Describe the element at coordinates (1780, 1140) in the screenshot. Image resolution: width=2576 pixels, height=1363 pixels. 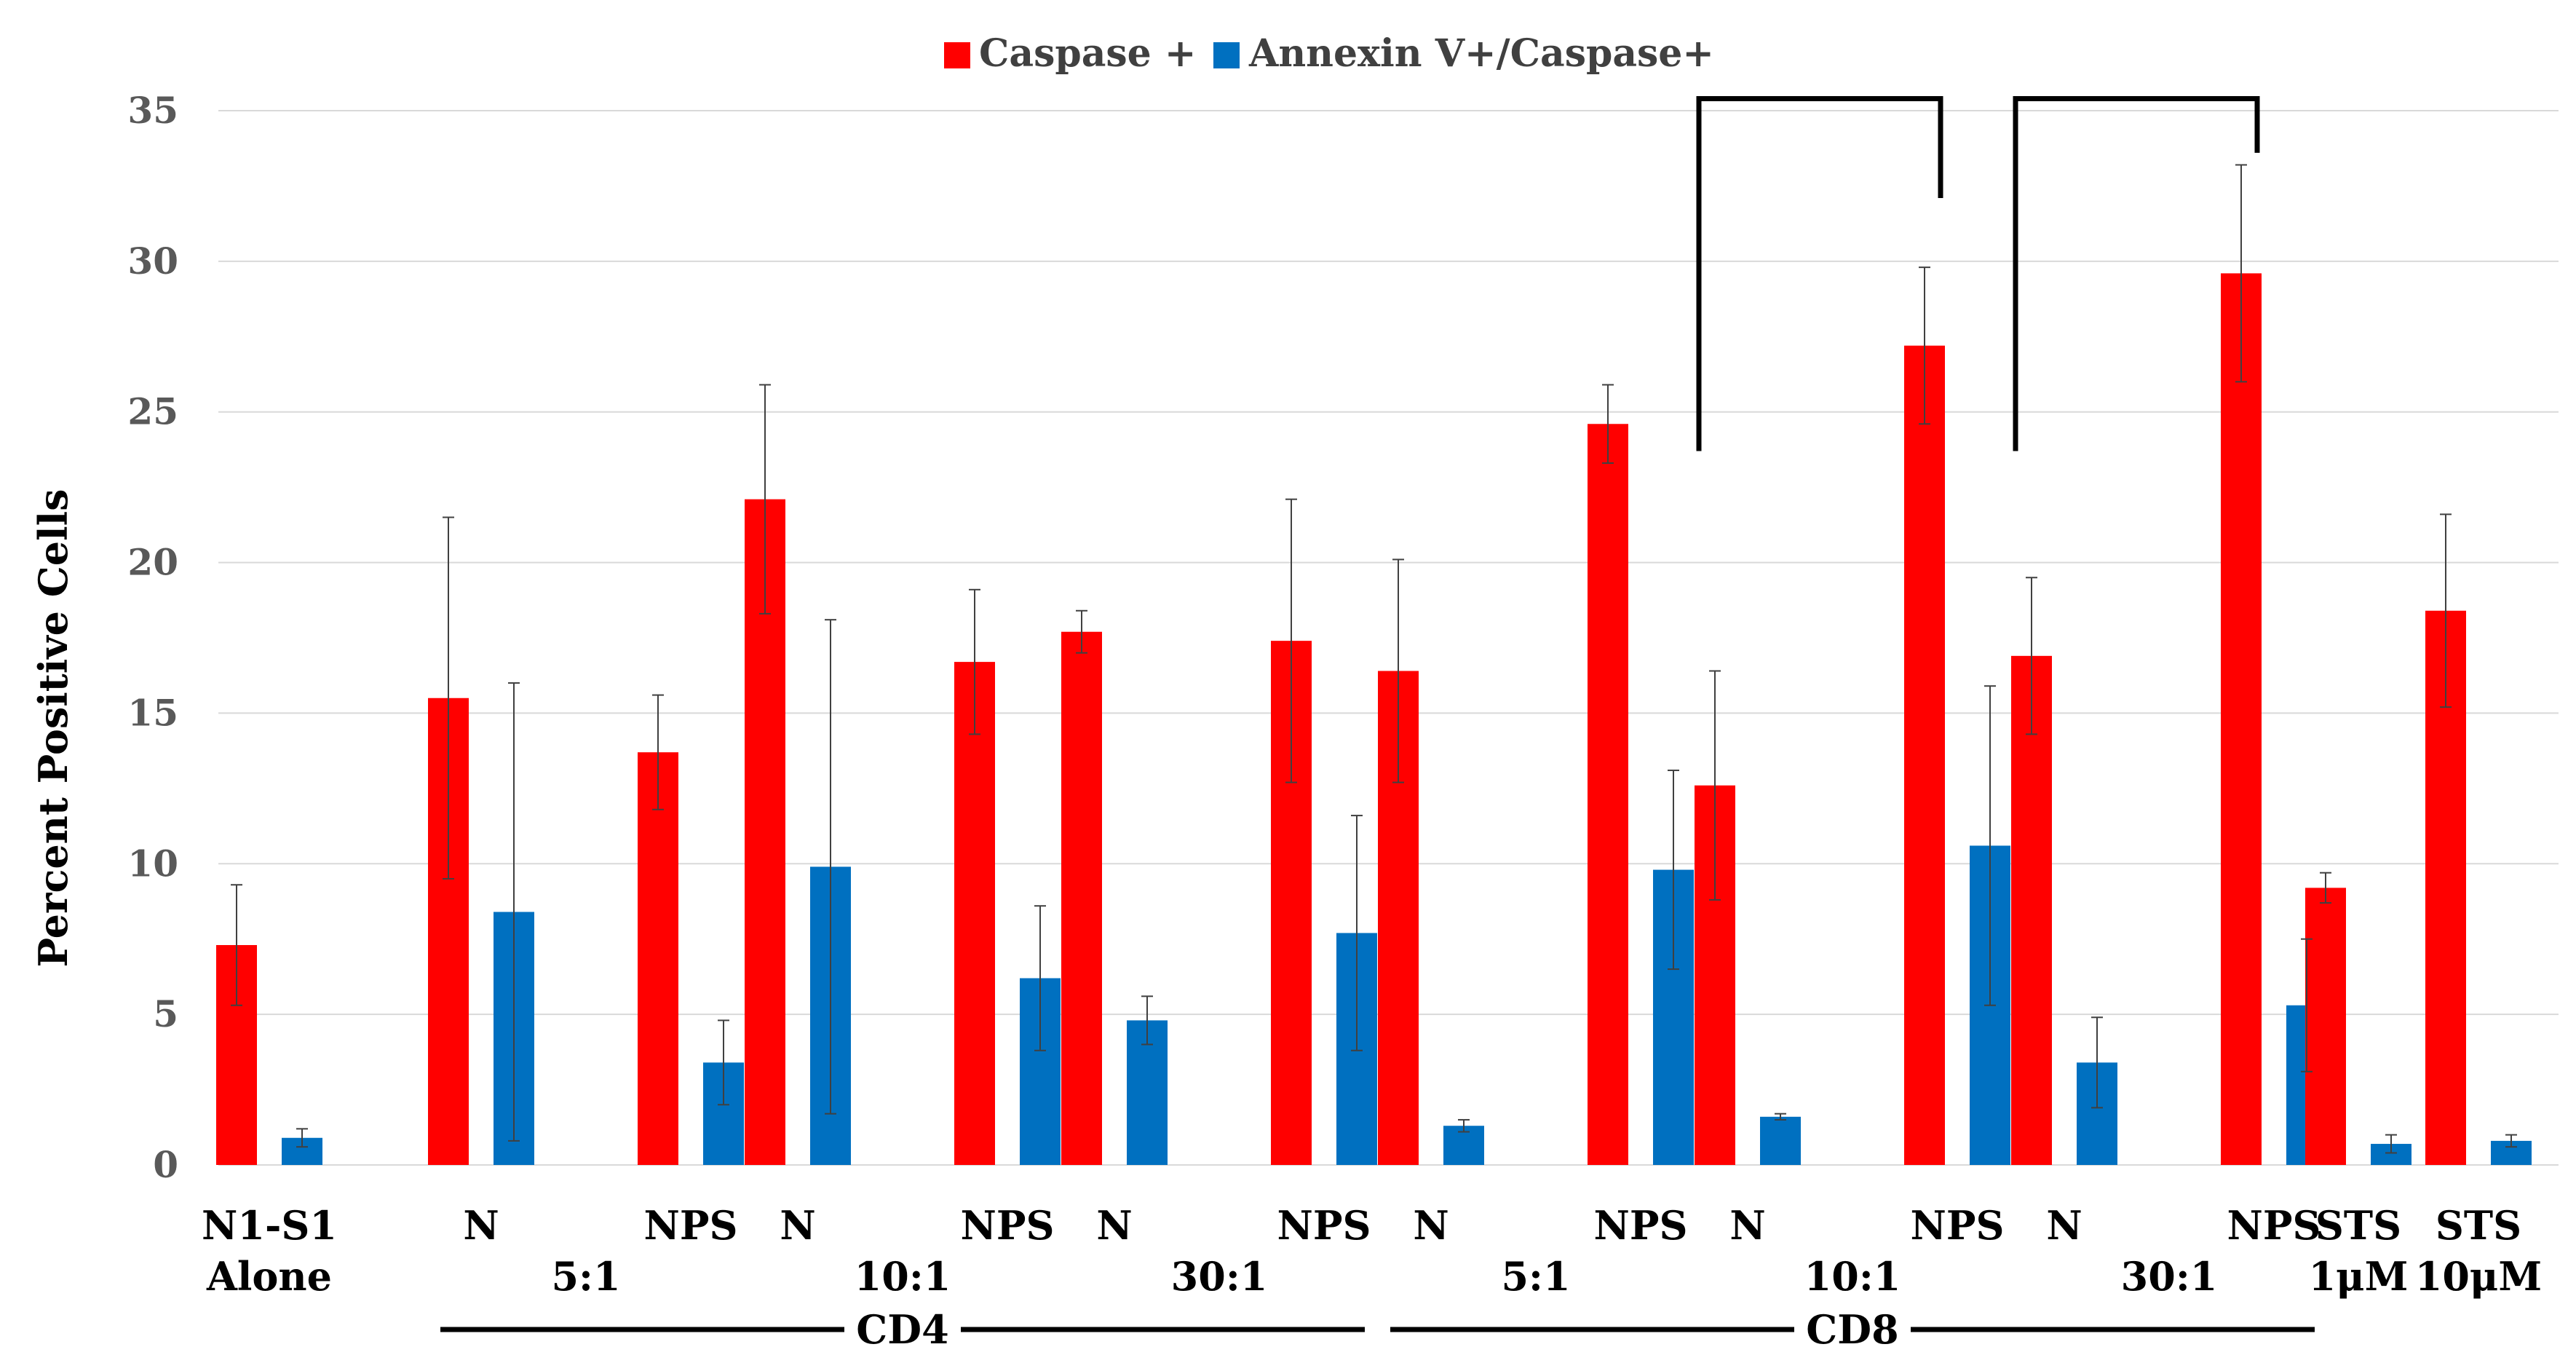
I see `bar-annexin` at that location.